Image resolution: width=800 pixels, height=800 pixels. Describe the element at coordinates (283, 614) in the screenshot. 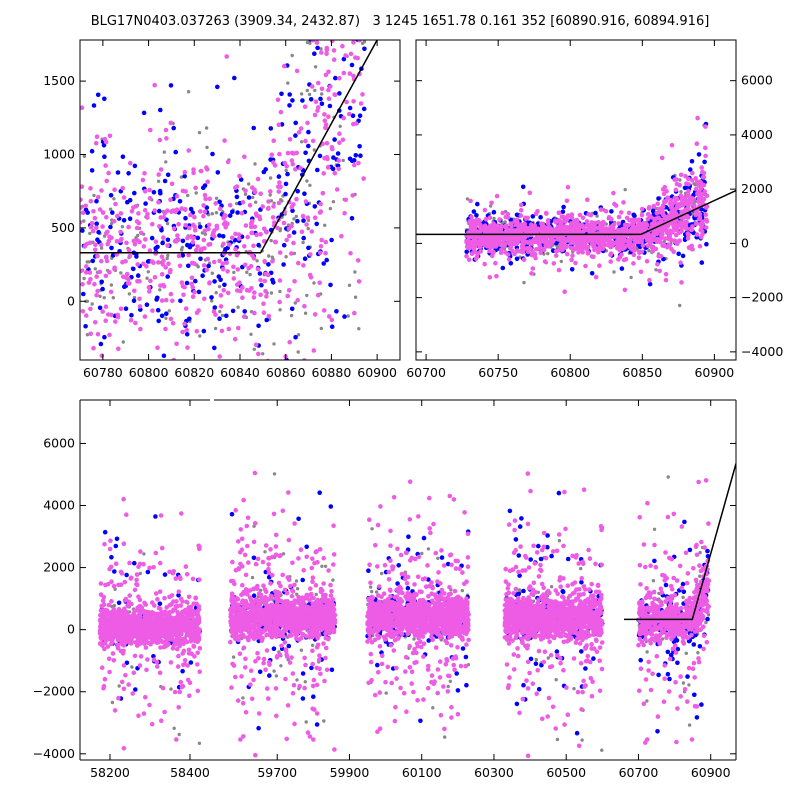

I see `point-cloud` at that location.